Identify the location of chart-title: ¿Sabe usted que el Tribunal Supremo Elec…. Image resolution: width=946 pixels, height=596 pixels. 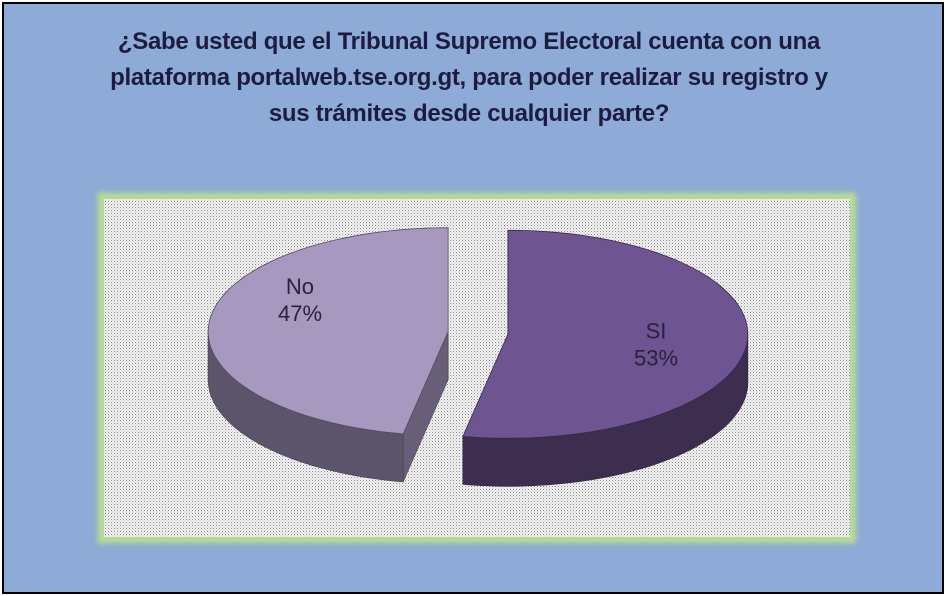
(469, 77).